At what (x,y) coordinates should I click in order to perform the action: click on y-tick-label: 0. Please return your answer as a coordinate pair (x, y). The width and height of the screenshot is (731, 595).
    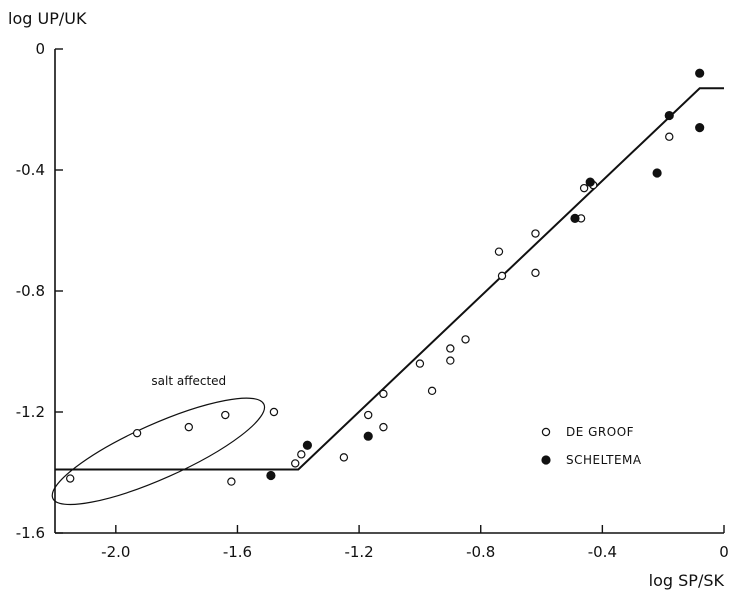
    Looking at the image, I should click on (40, 49).